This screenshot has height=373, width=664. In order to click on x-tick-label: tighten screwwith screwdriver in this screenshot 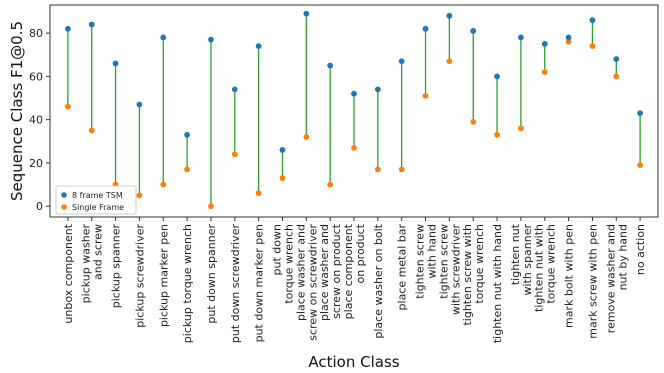, I will do `click(449, 269)`.